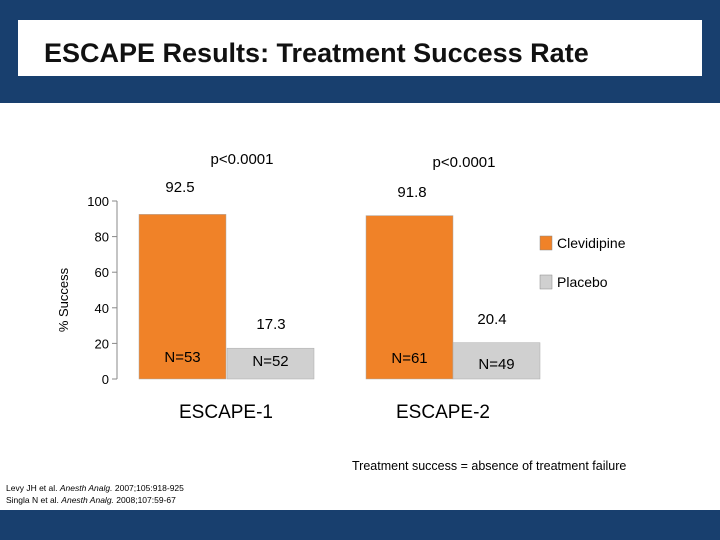 This screenshot has height=540, width=720. I want to click on reference-1-journal: Anesth Analg., so click(86, 488).